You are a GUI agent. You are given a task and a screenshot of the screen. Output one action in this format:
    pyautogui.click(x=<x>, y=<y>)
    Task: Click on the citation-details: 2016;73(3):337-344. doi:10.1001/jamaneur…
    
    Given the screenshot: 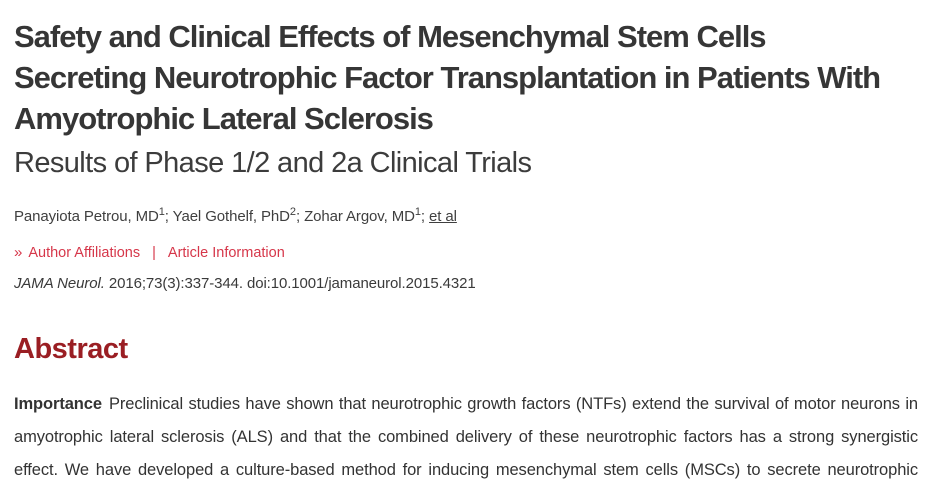 What is the action you would take?
    pyautogui.click(x=290, y=283)
    